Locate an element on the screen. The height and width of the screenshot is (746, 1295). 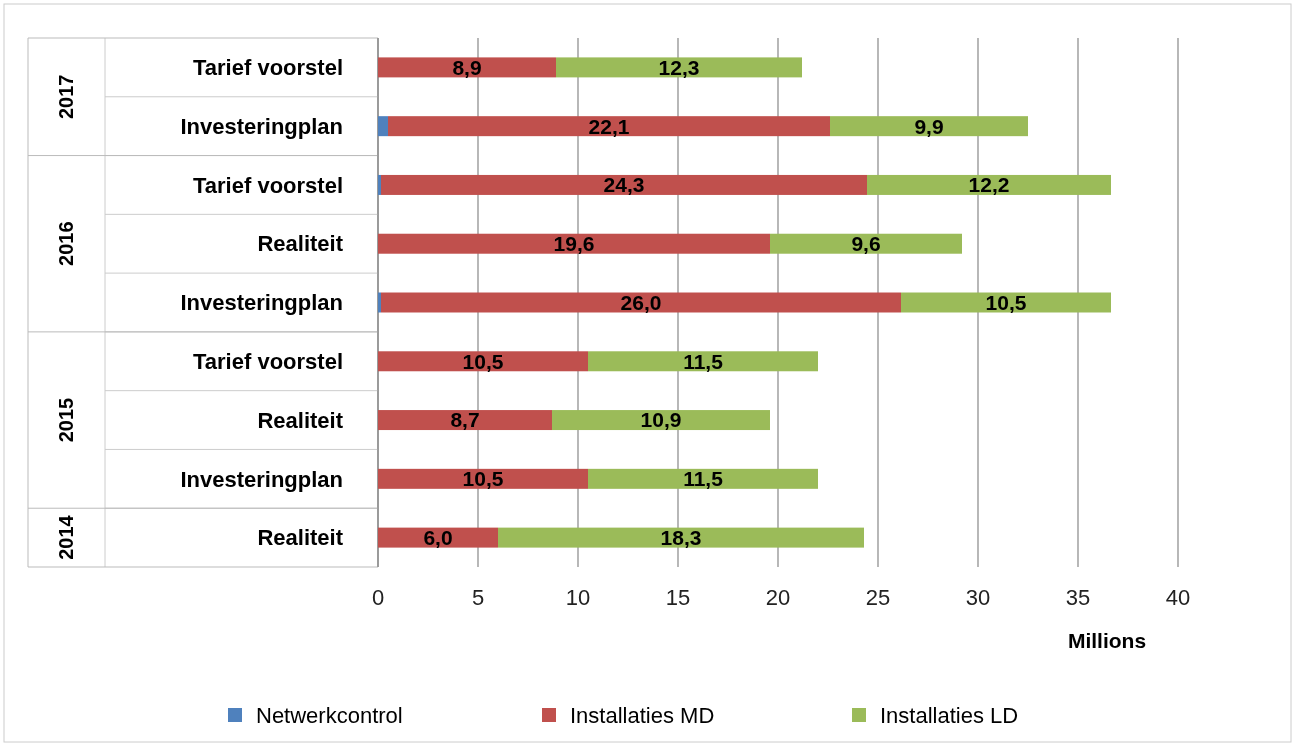
data-label: 22,1 is located at coordinates (609, 126).